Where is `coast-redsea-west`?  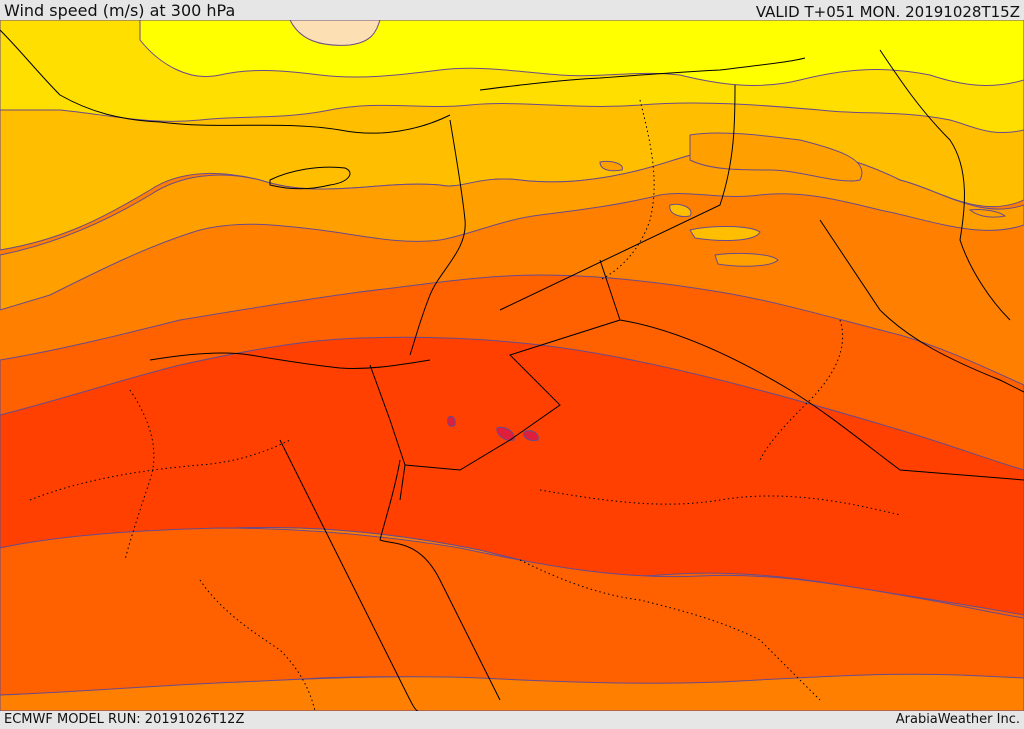
coast-redsea-west is located at coordinates (349, 575).